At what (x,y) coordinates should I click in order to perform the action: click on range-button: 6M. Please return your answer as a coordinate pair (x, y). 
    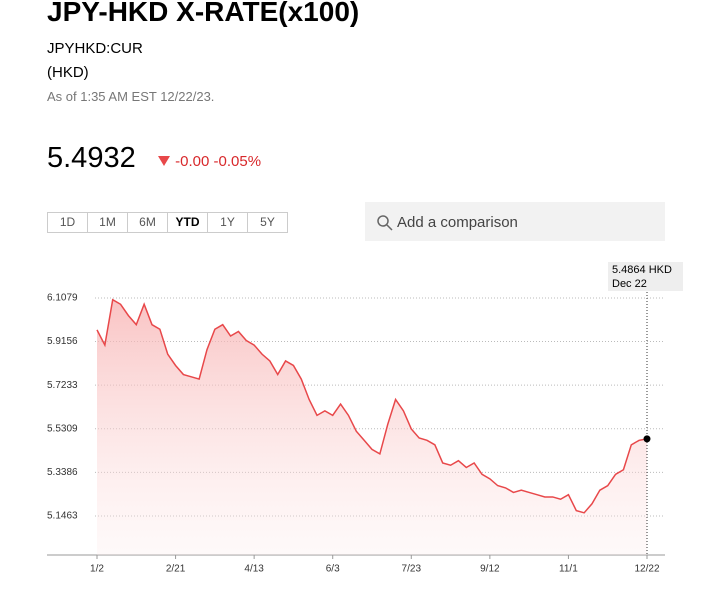
    Looking at the image, I should click on (147, 222).